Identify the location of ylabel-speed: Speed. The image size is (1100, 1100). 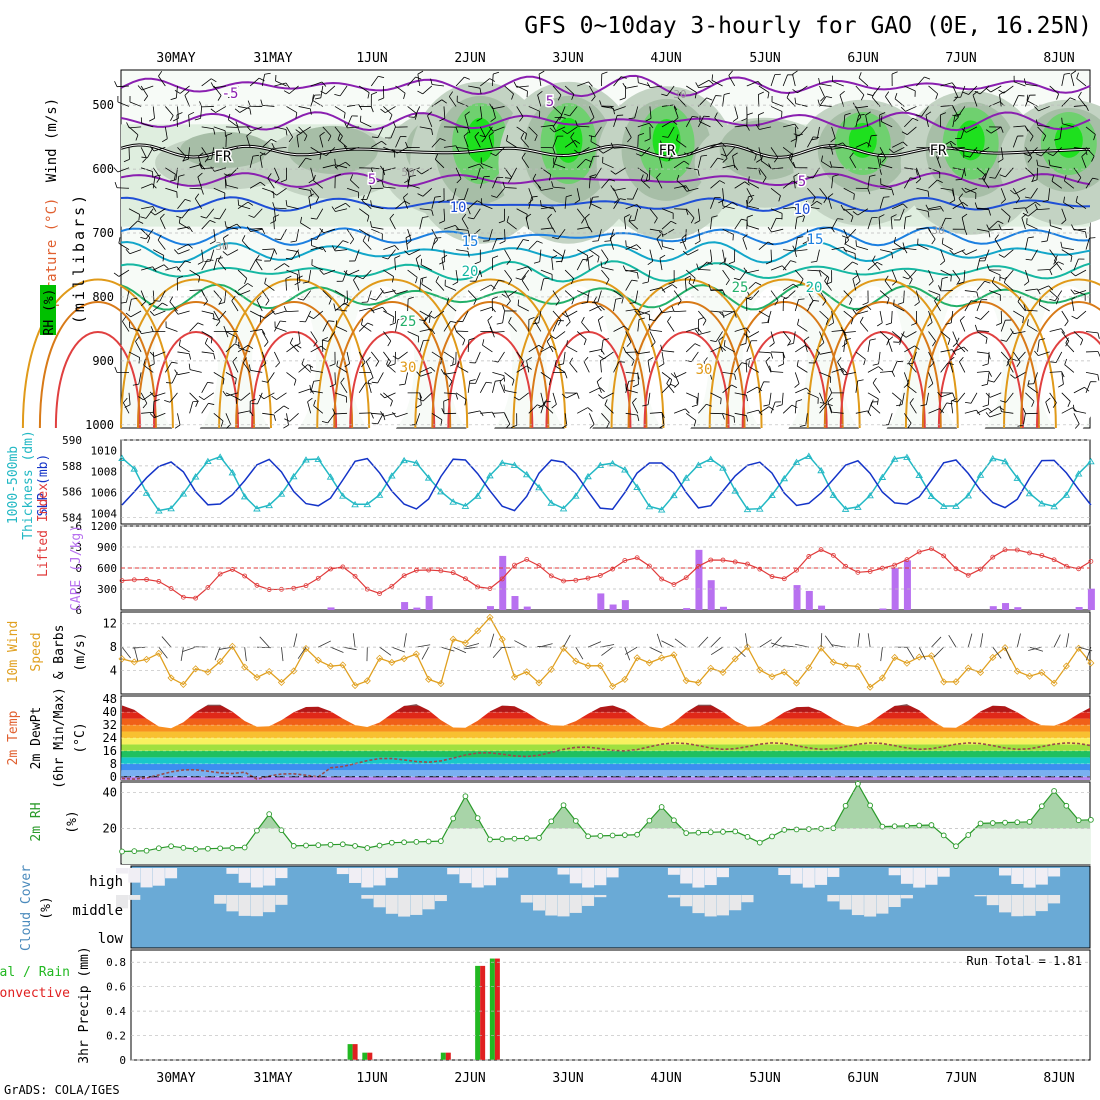
(36, 651).